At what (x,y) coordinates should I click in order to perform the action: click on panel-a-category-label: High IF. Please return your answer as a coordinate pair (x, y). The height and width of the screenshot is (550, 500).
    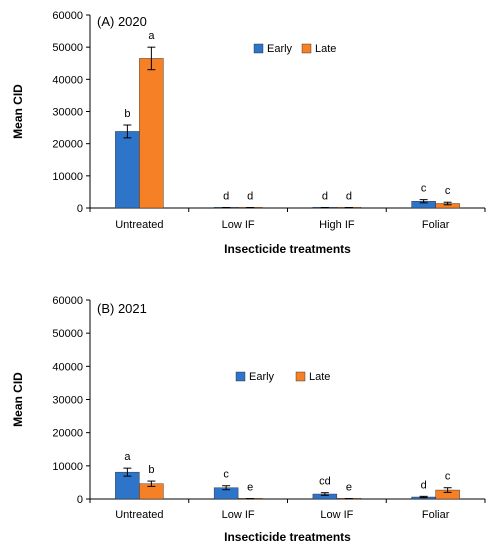
    Looking at the image, I should click on (337, 225).